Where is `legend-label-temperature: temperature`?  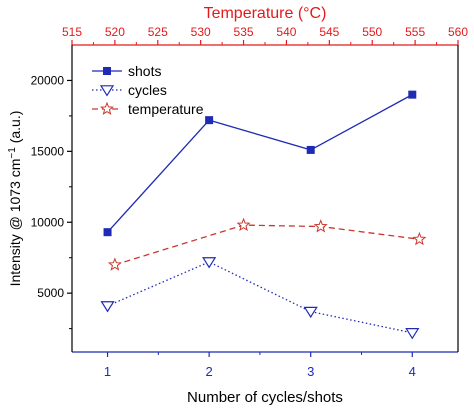 legend-label-temperature: temperature is located at coordinates (166, 109).